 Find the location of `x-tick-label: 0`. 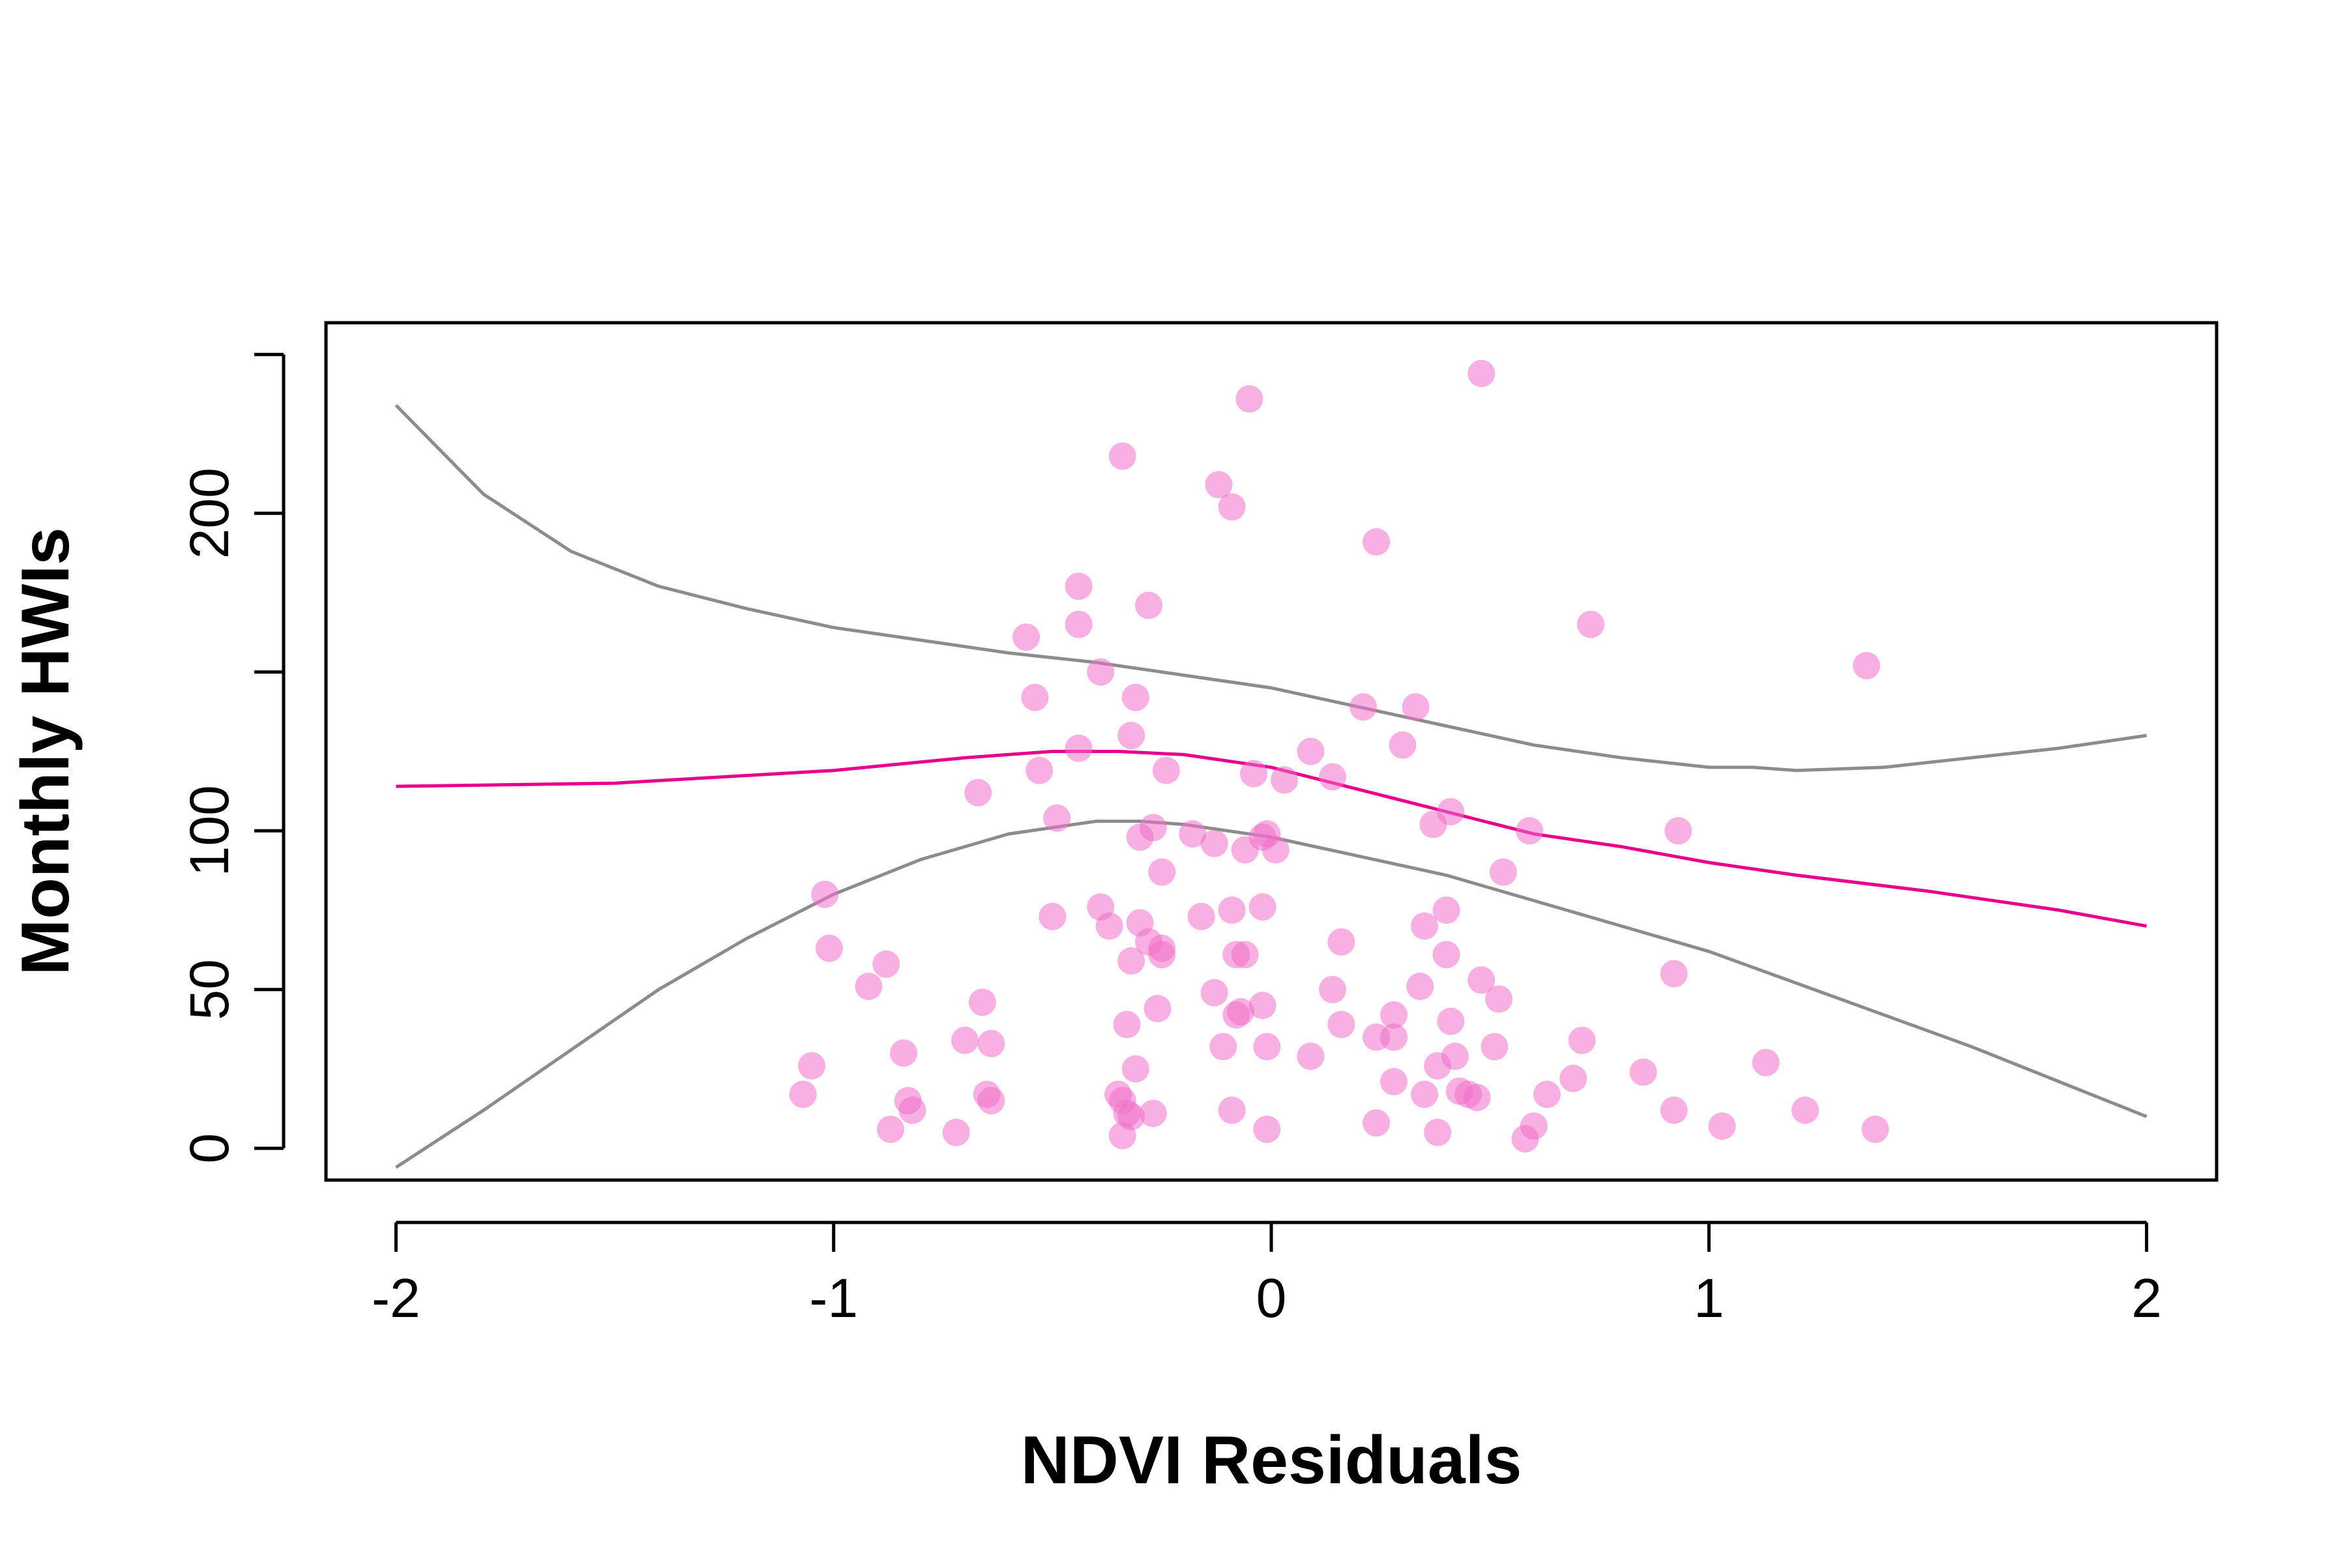

x-tick-label: 0 is located at coordinates (1271, 1298).